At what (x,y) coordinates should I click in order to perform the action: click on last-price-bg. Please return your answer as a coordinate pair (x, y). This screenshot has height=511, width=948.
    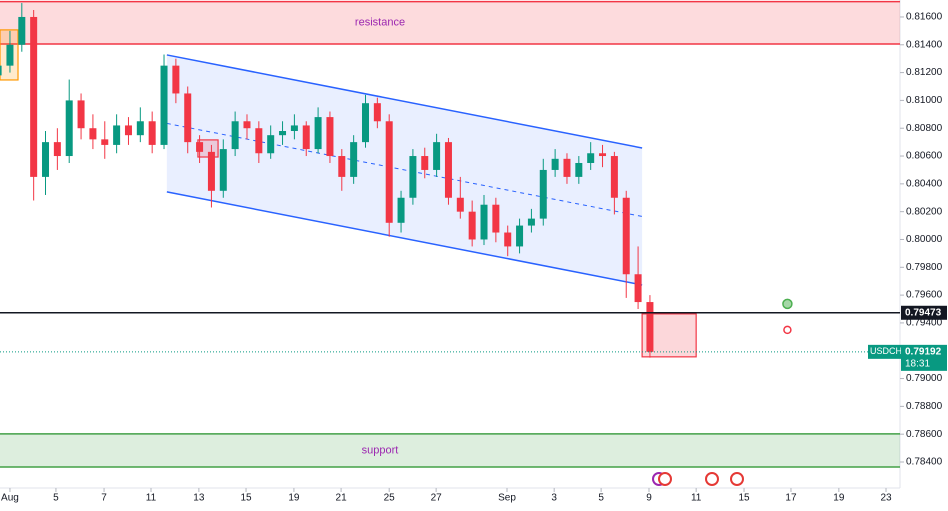
    Looking at the image, I should click on (924, 357).